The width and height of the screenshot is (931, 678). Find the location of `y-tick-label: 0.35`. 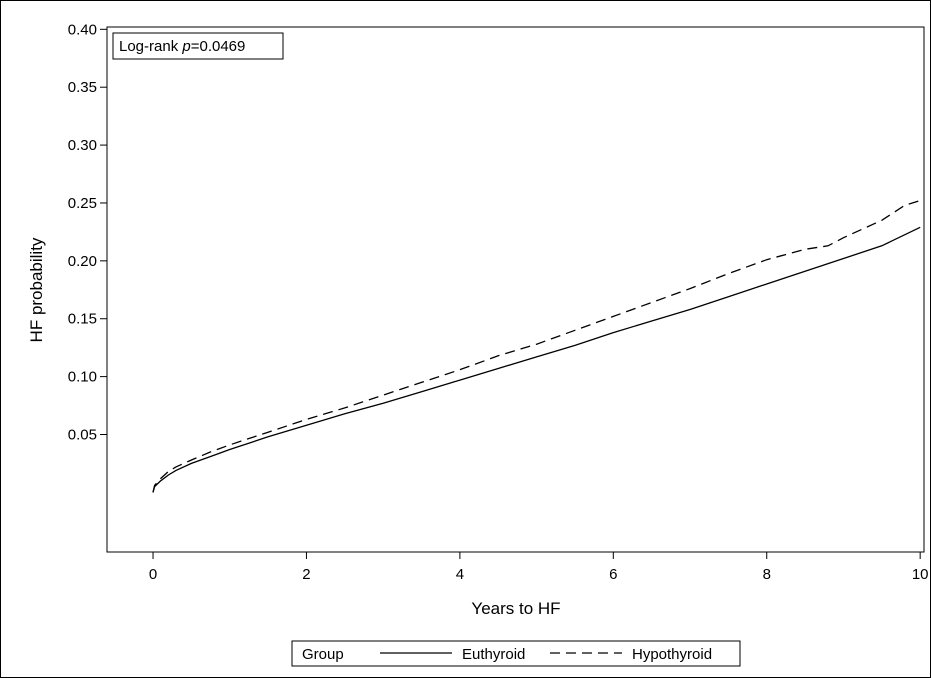

y-tick-label: 0.35 is located at coordinates (82, 87).